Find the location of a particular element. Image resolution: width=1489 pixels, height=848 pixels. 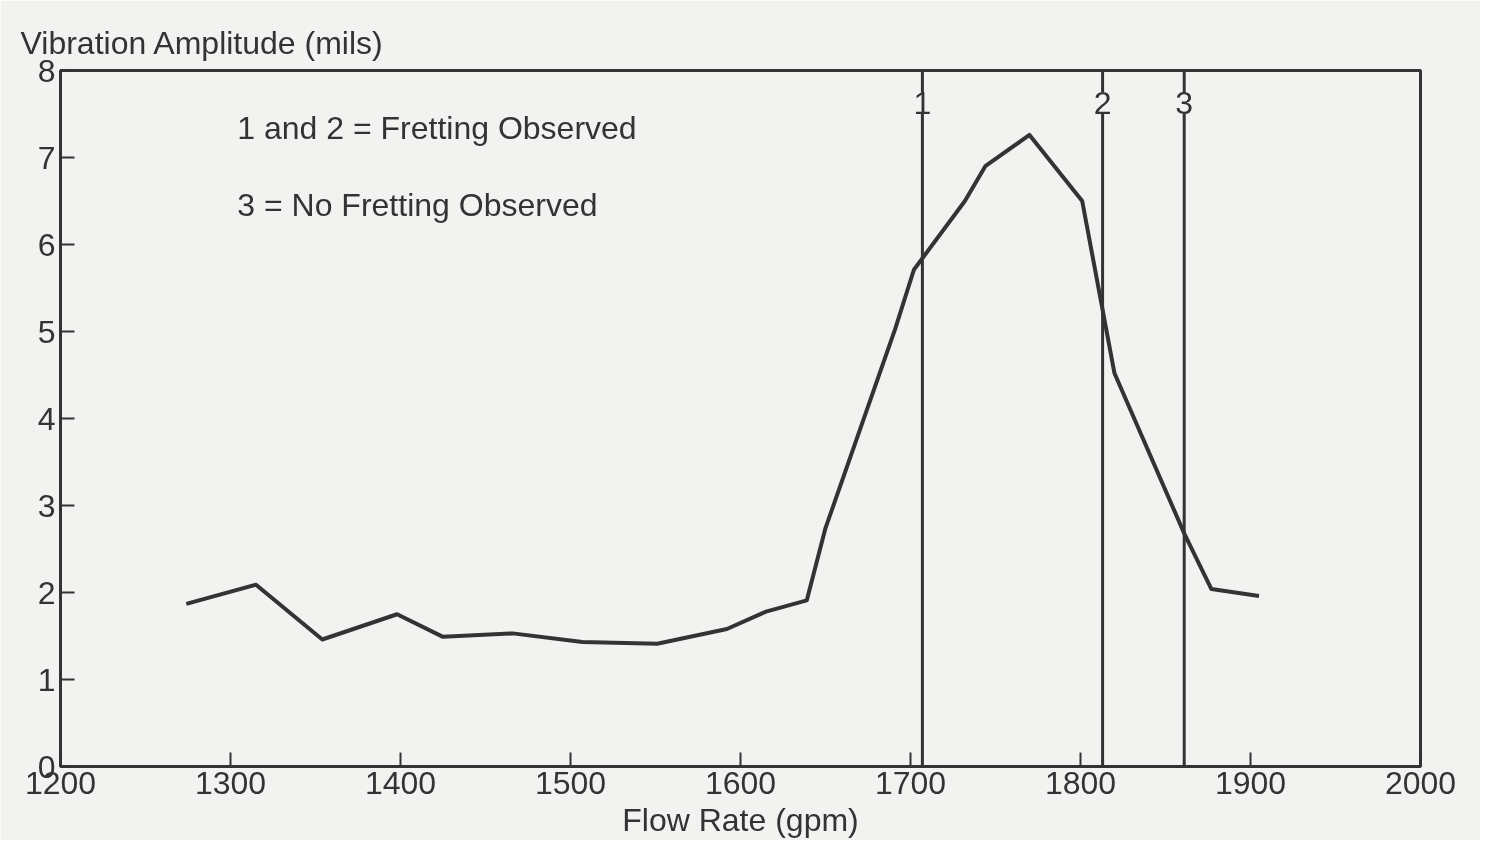

y-tick-label: 2 is located at coordinates (46, 592).